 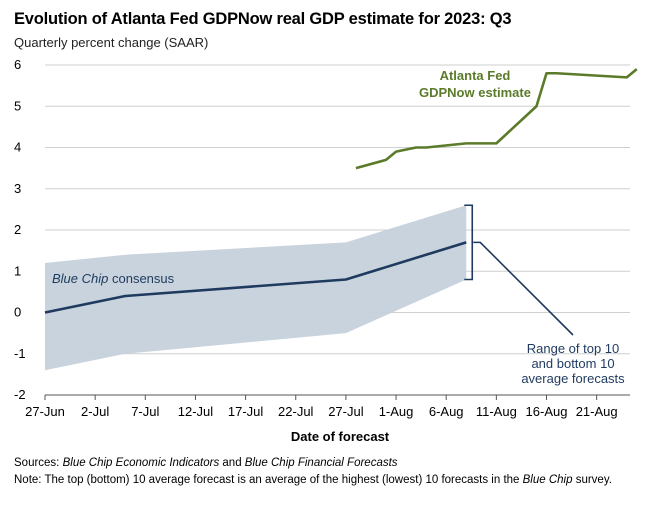 I want to click on bluechip-annotation-rest: consensus, so click(x=141, y=278).